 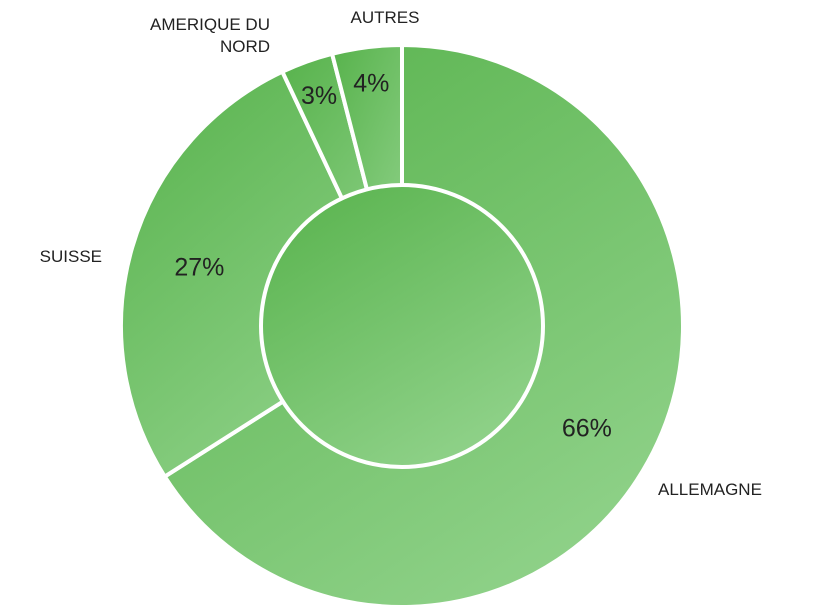 I want to click on category-label: AMERIQUE DU NORD, so click(x=210, y=35).